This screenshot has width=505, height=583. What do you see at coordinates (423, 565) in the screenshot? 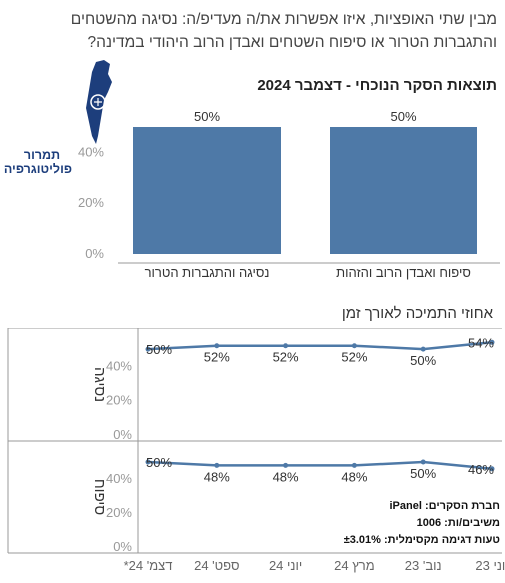
I see `x-tick-label: נוב' 23` at bounding box center [423, 565].